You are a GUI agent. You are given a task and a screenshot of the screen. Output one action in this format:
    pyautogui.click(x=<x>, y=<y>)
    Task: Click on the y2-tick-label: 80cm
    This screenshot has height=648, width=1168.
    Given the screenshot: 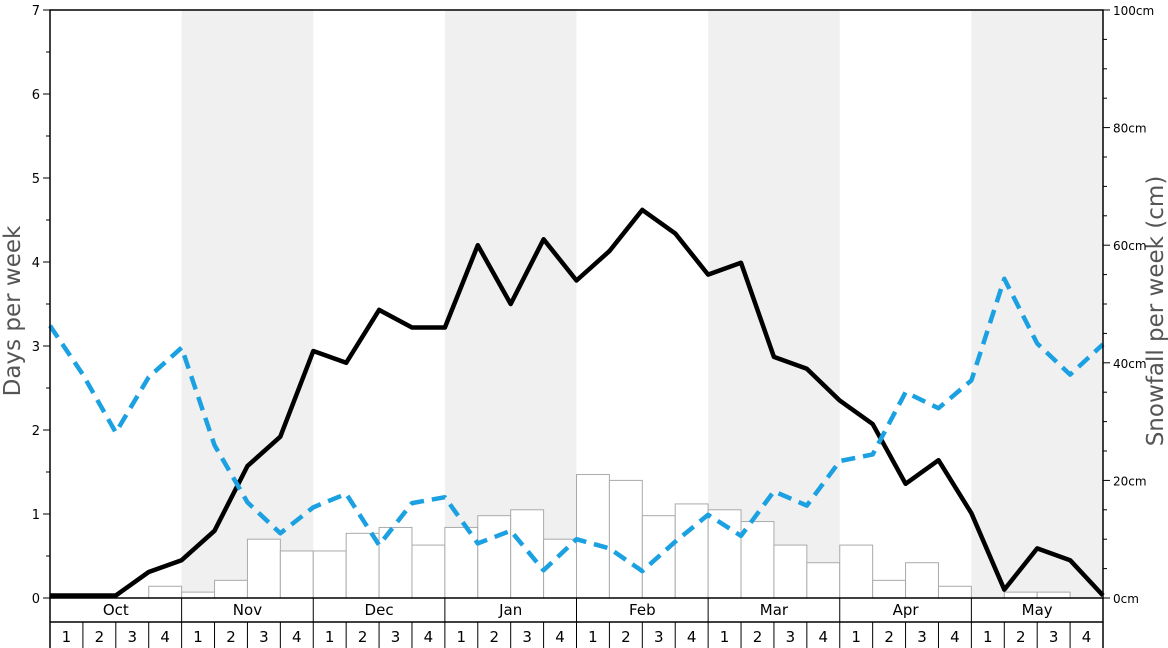 What is the action you would take?
    pyautogui.click(x=1130, y=129)
    